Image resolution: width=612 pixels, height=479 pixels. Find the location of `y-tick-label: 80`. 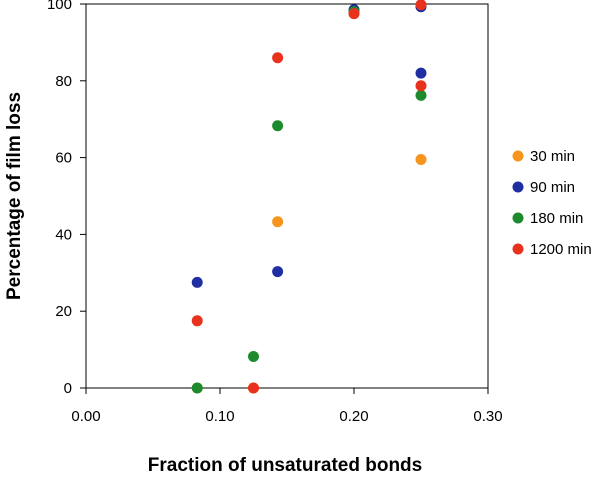

y-tick-label: 80 is located at coordinates (63, 81).